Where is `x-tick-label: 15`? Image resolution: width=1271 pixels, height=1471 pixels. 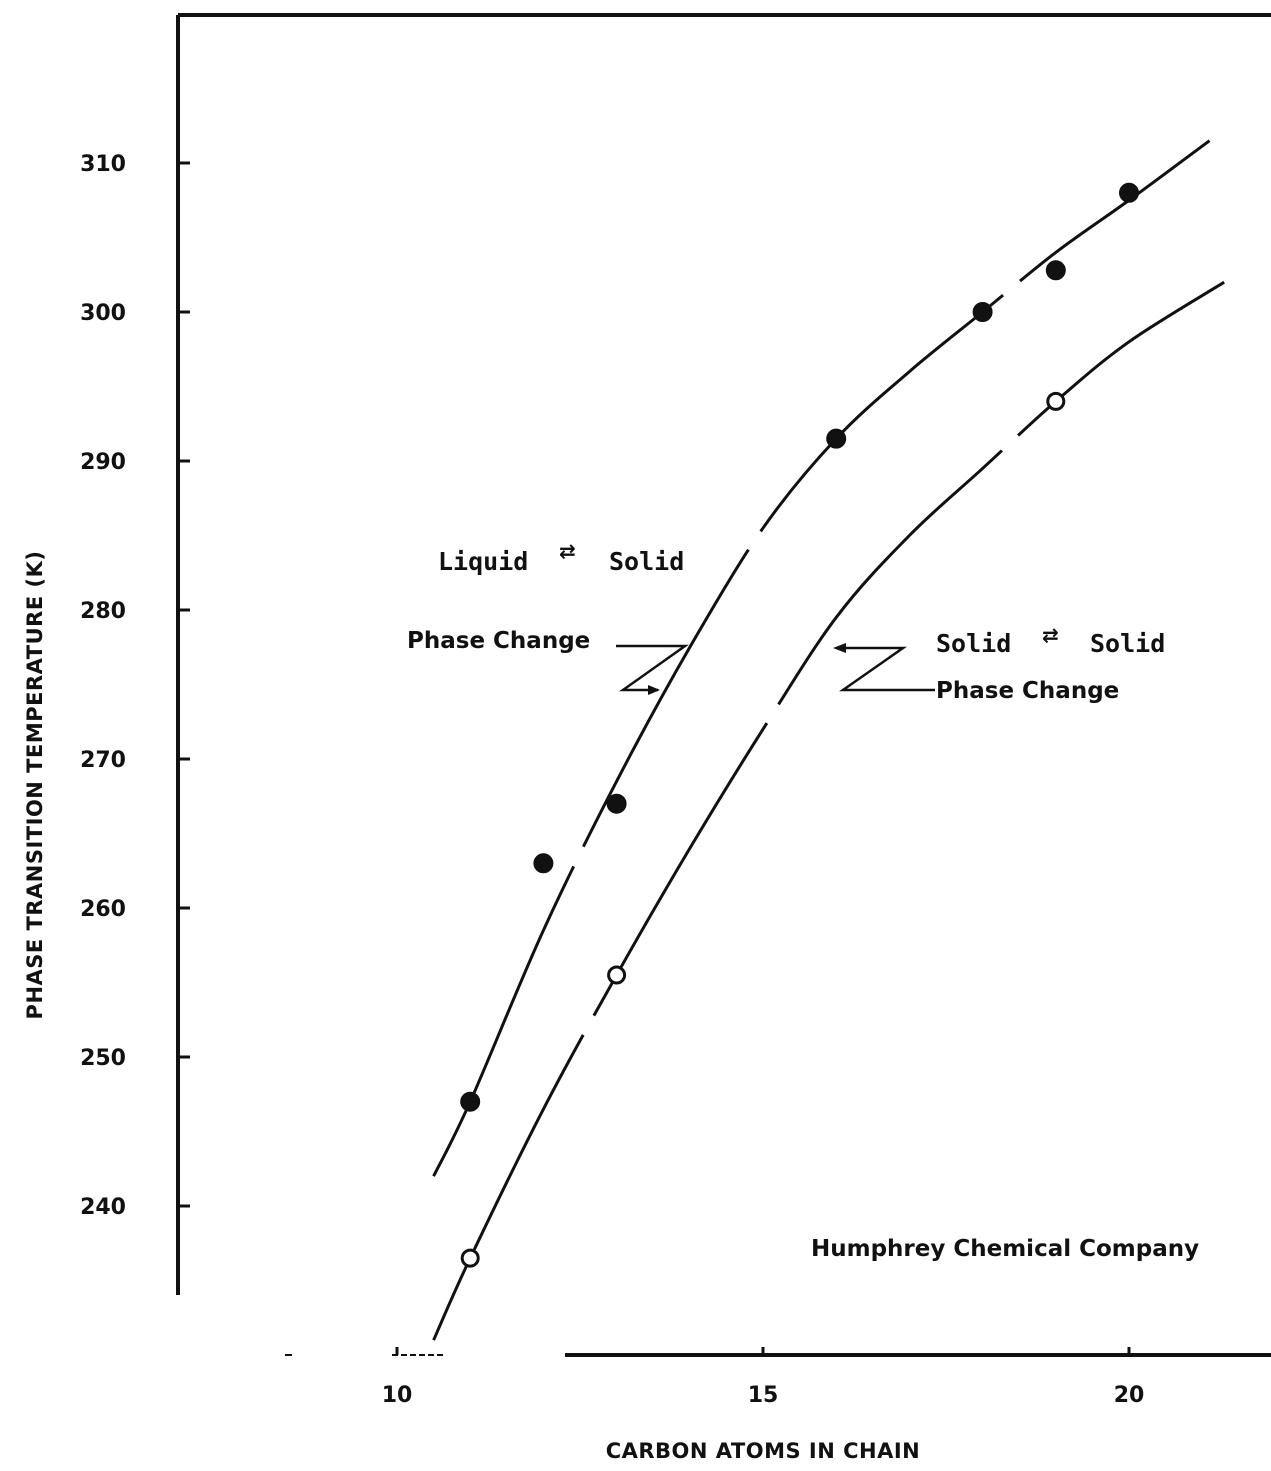 x-tick-label: 15 is located at coordinates (763, 1395).